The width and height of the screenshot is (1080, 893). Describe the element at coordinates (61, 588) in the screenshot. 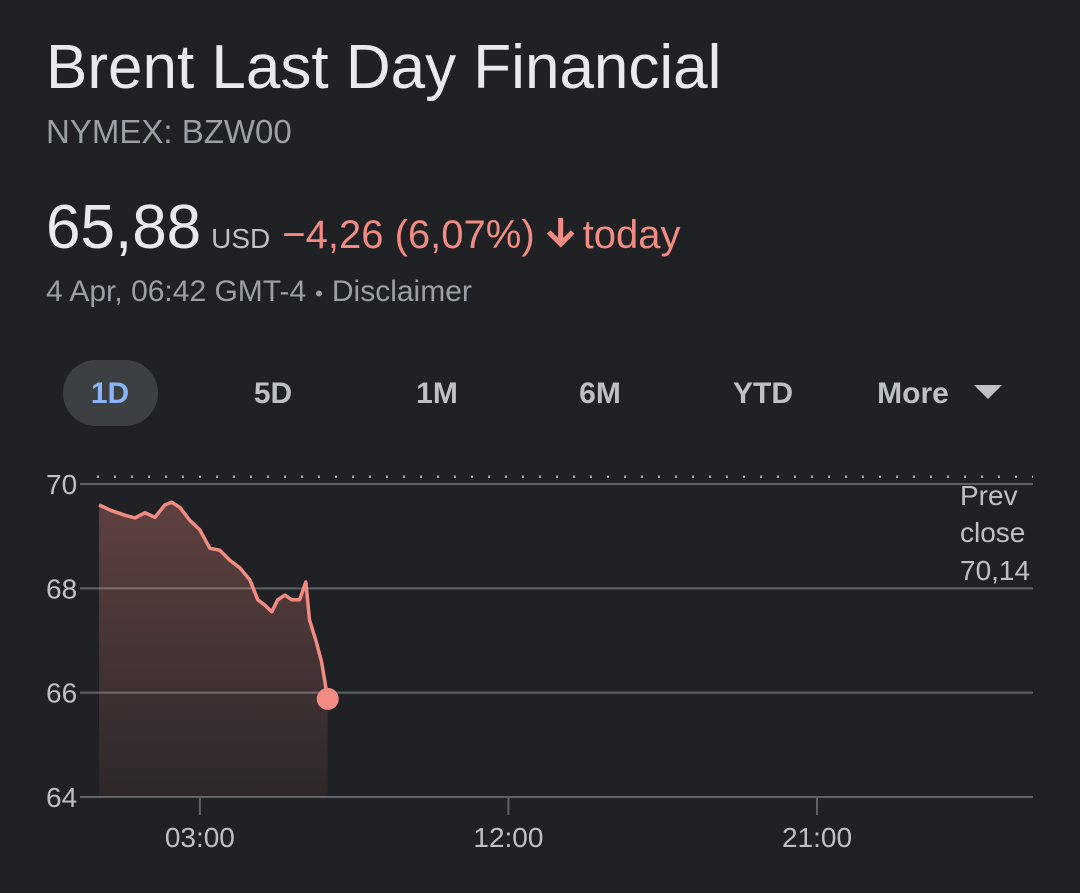

I see `y-tick-label: 68` at that location.